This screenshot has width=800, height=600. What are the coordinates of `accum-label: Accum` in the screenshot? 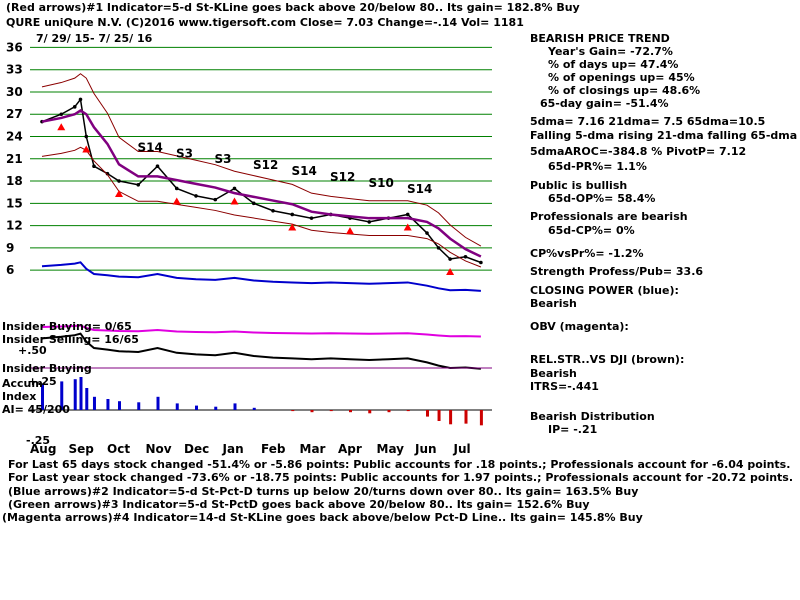 It's located at (22, 383).